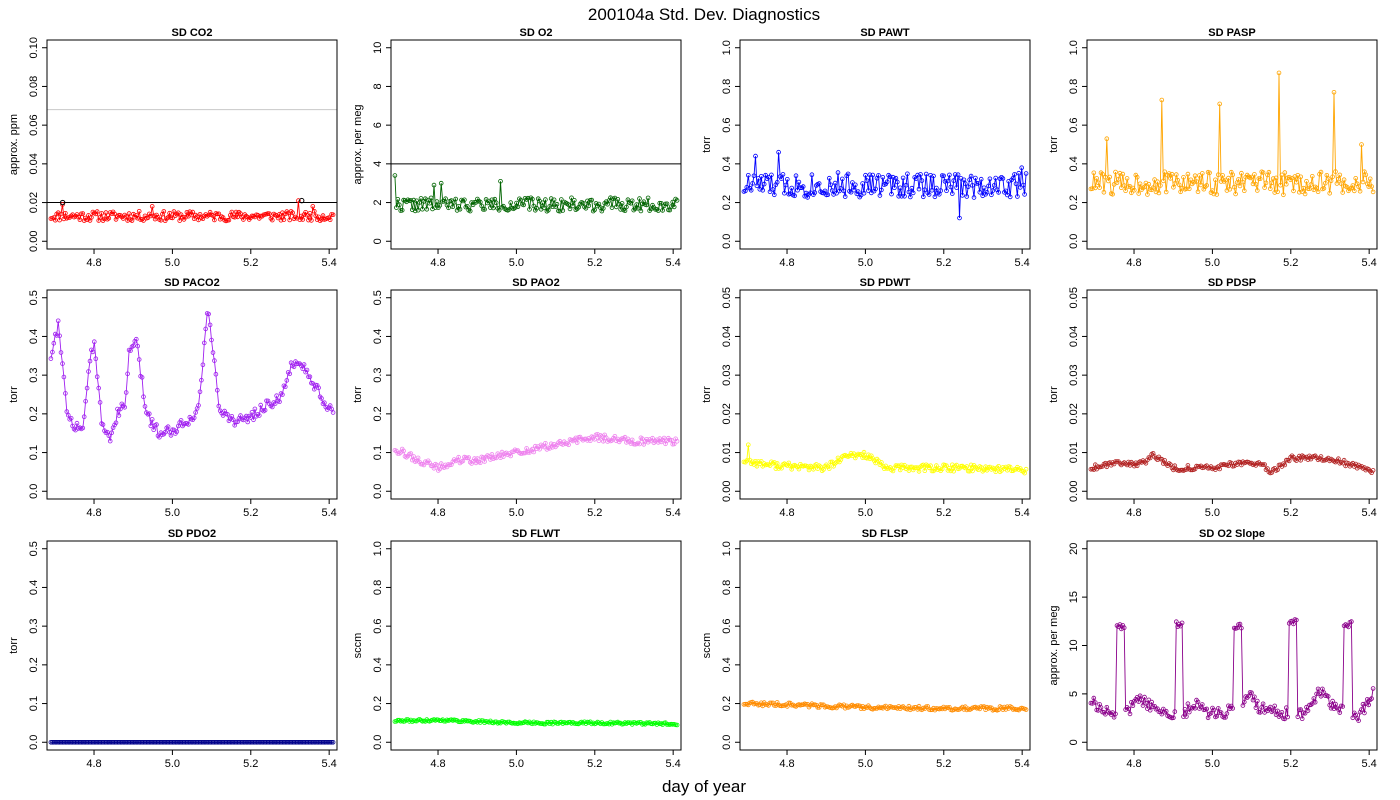  Describe the element at coordinates (172, 263) in the screenshot. I see `x-tick-label: 5.0` at that location.